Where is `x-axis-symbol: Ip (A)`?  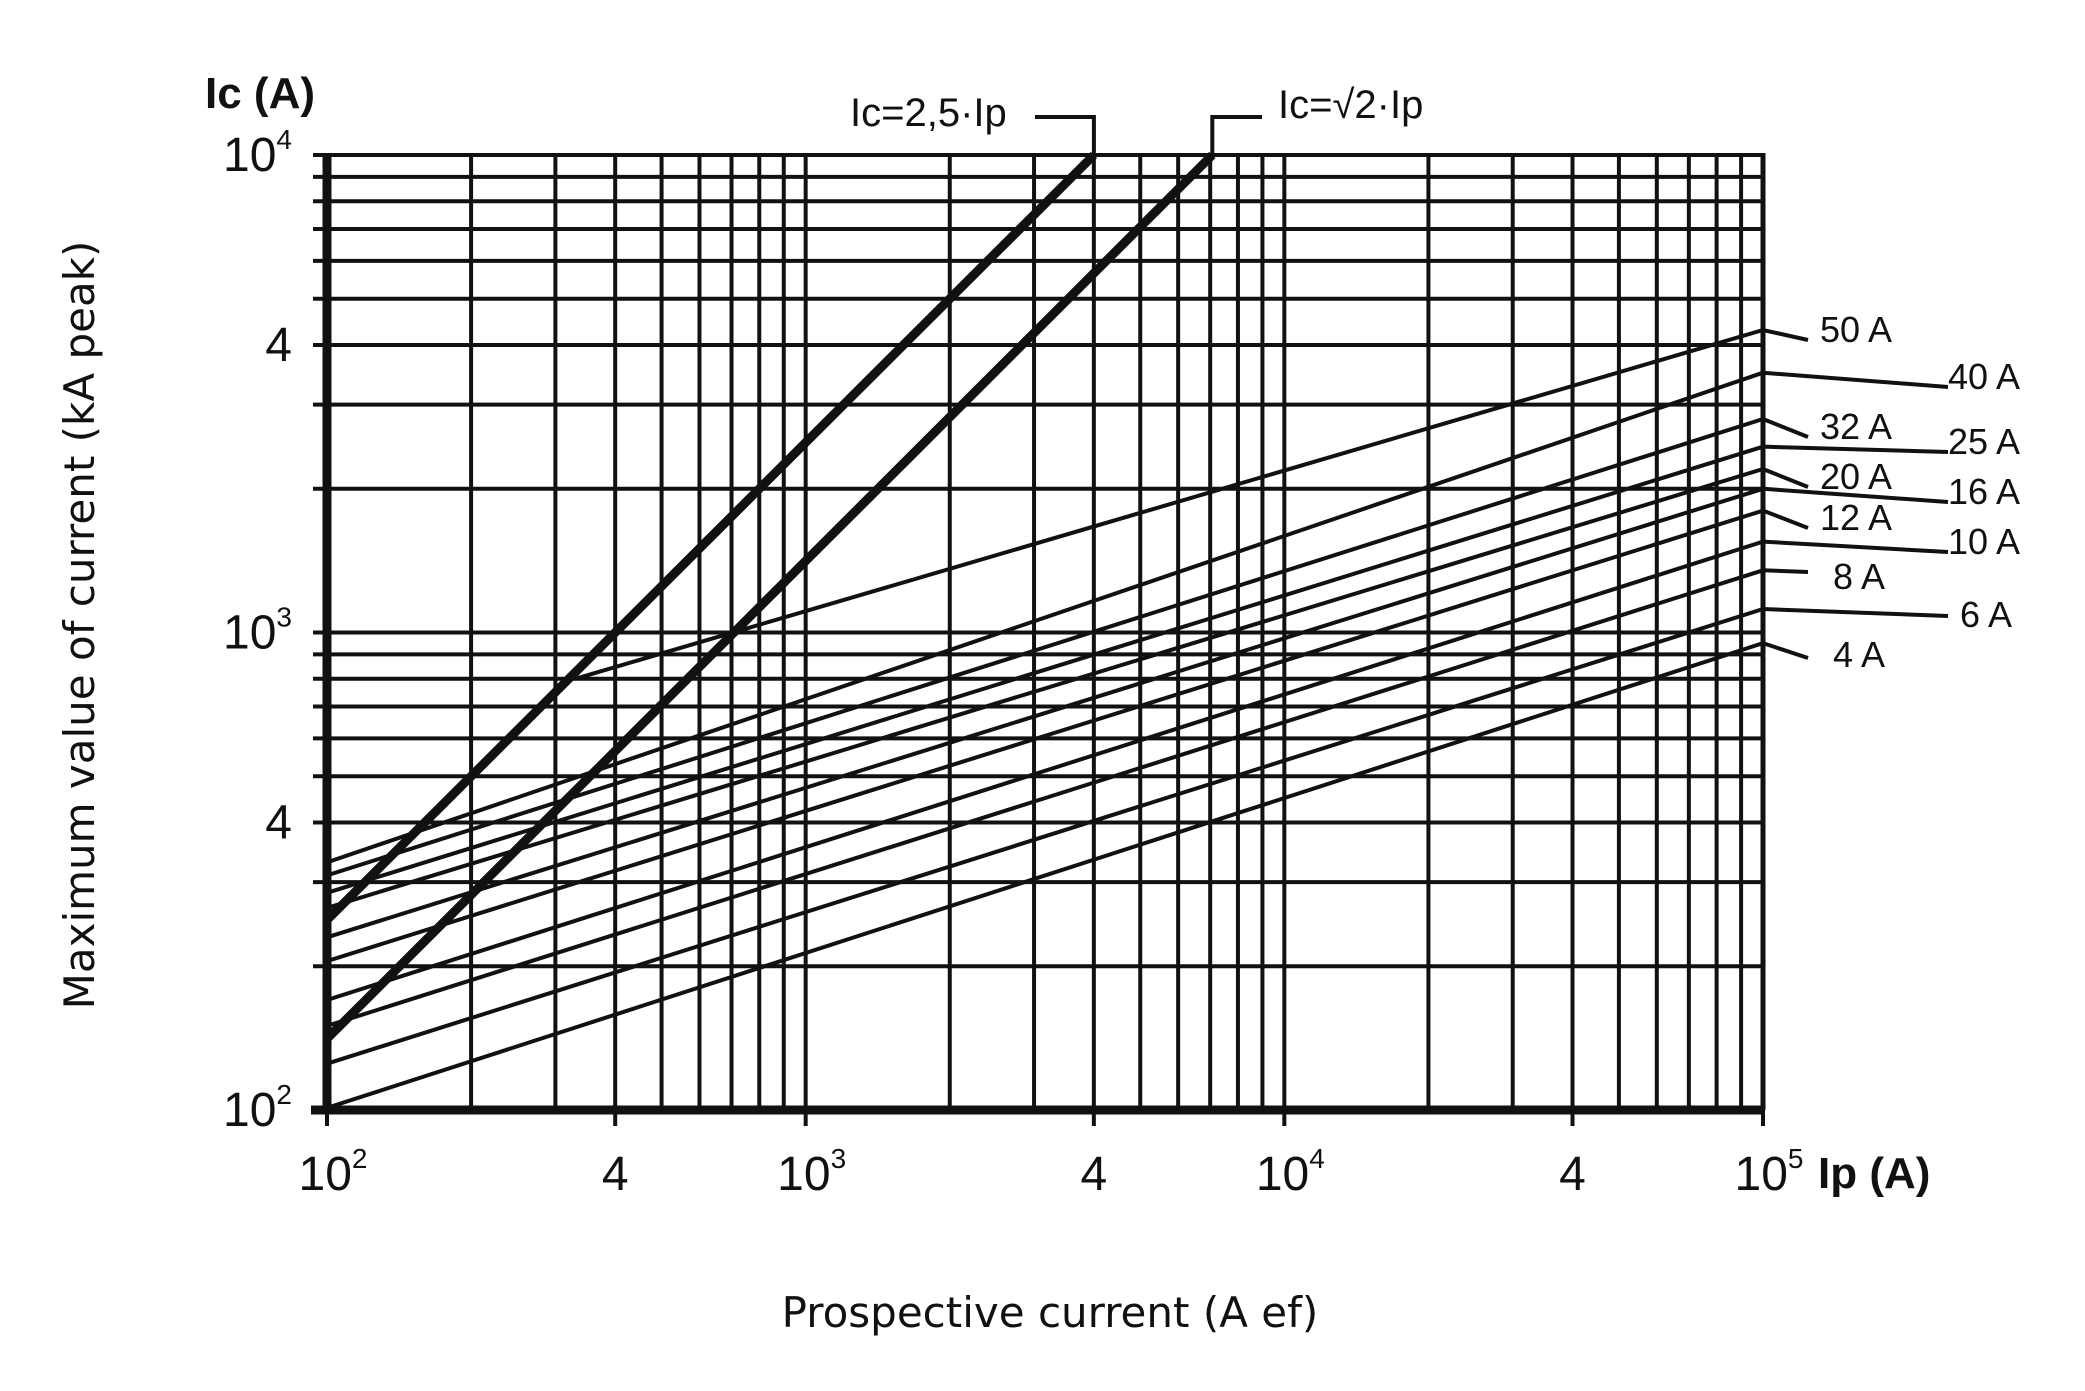 x-axis-symbol: Ip (A) is located at coordinates (1874, 1173).